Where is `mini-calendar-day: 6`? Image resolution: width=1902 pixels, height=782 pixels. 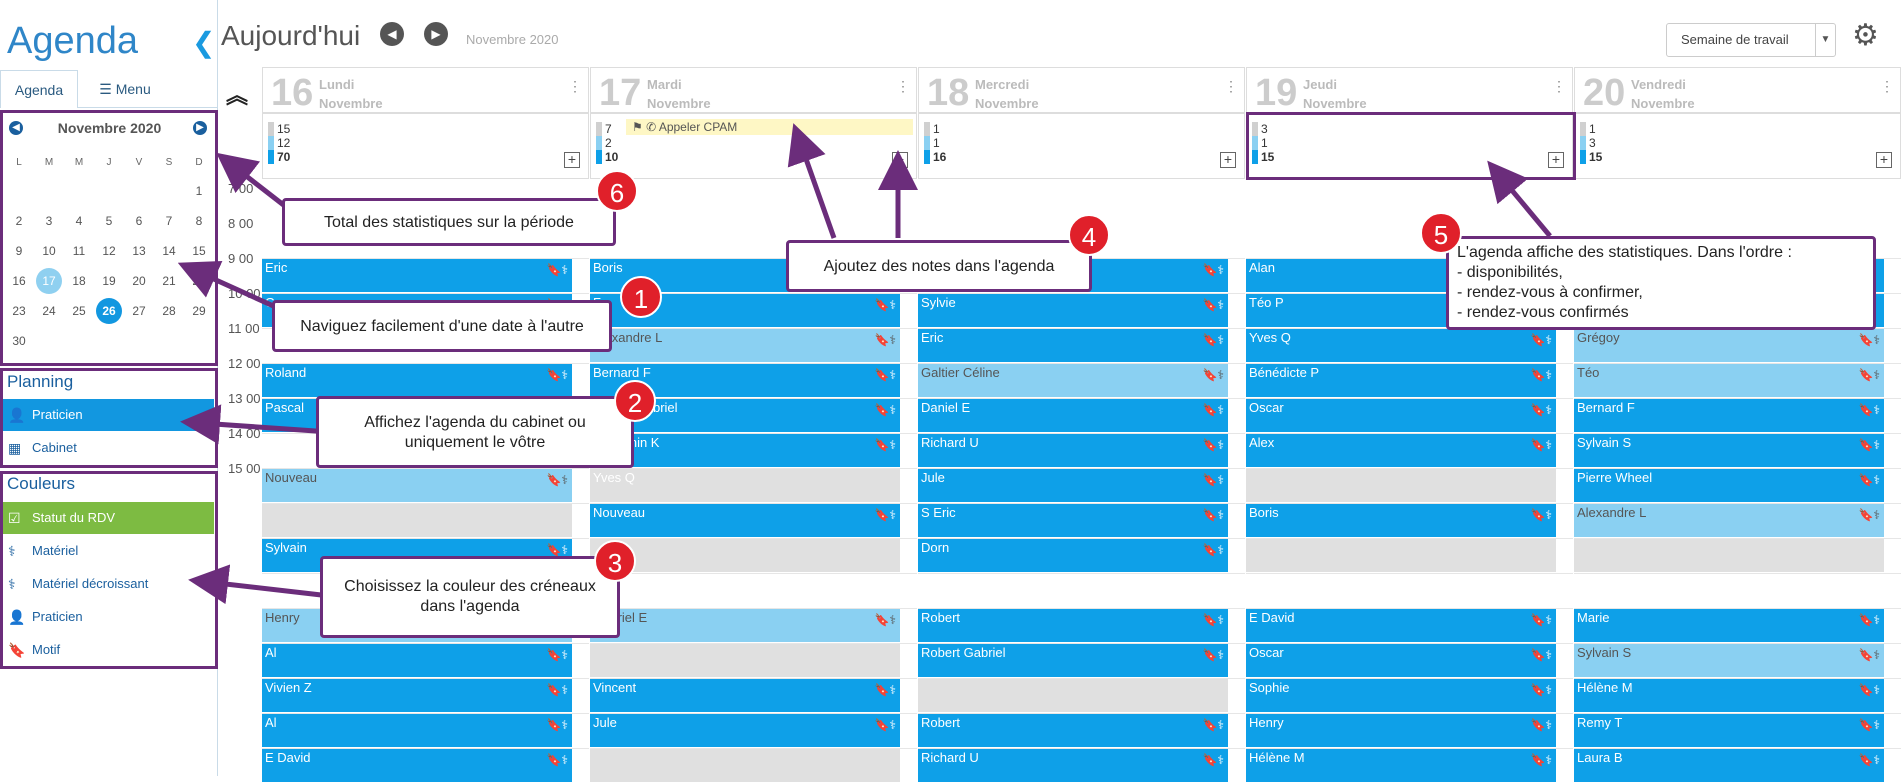
mini-calendar-day: 6 is located at coordinates (139, 221).